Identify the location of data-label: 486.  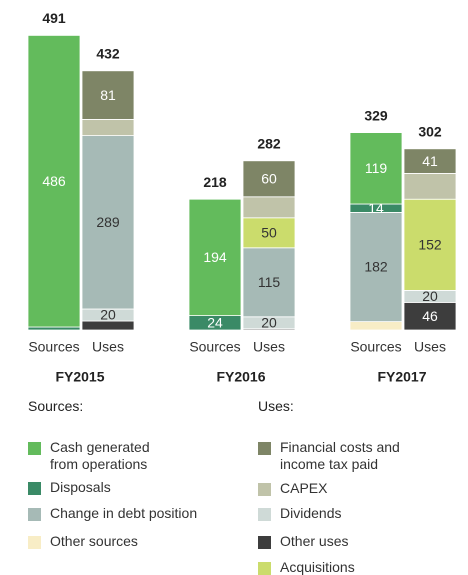
(54, 181).